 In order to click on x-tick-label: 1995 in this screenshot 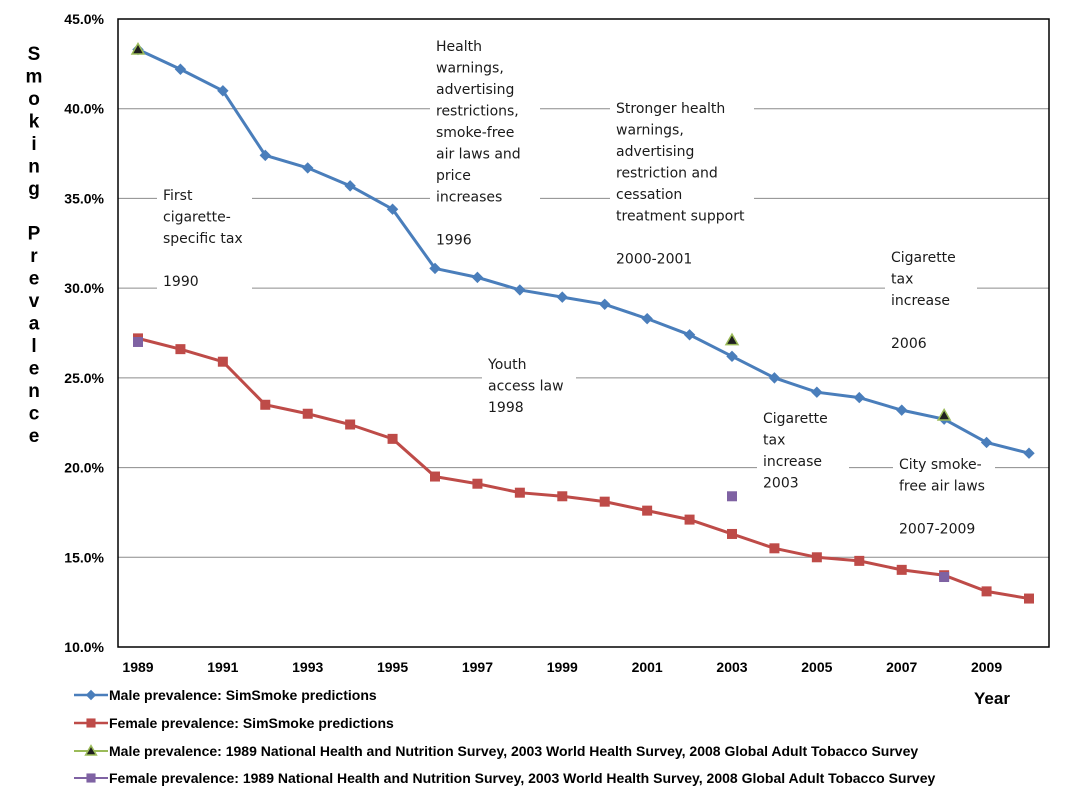, I will do `click(392, 667)`.